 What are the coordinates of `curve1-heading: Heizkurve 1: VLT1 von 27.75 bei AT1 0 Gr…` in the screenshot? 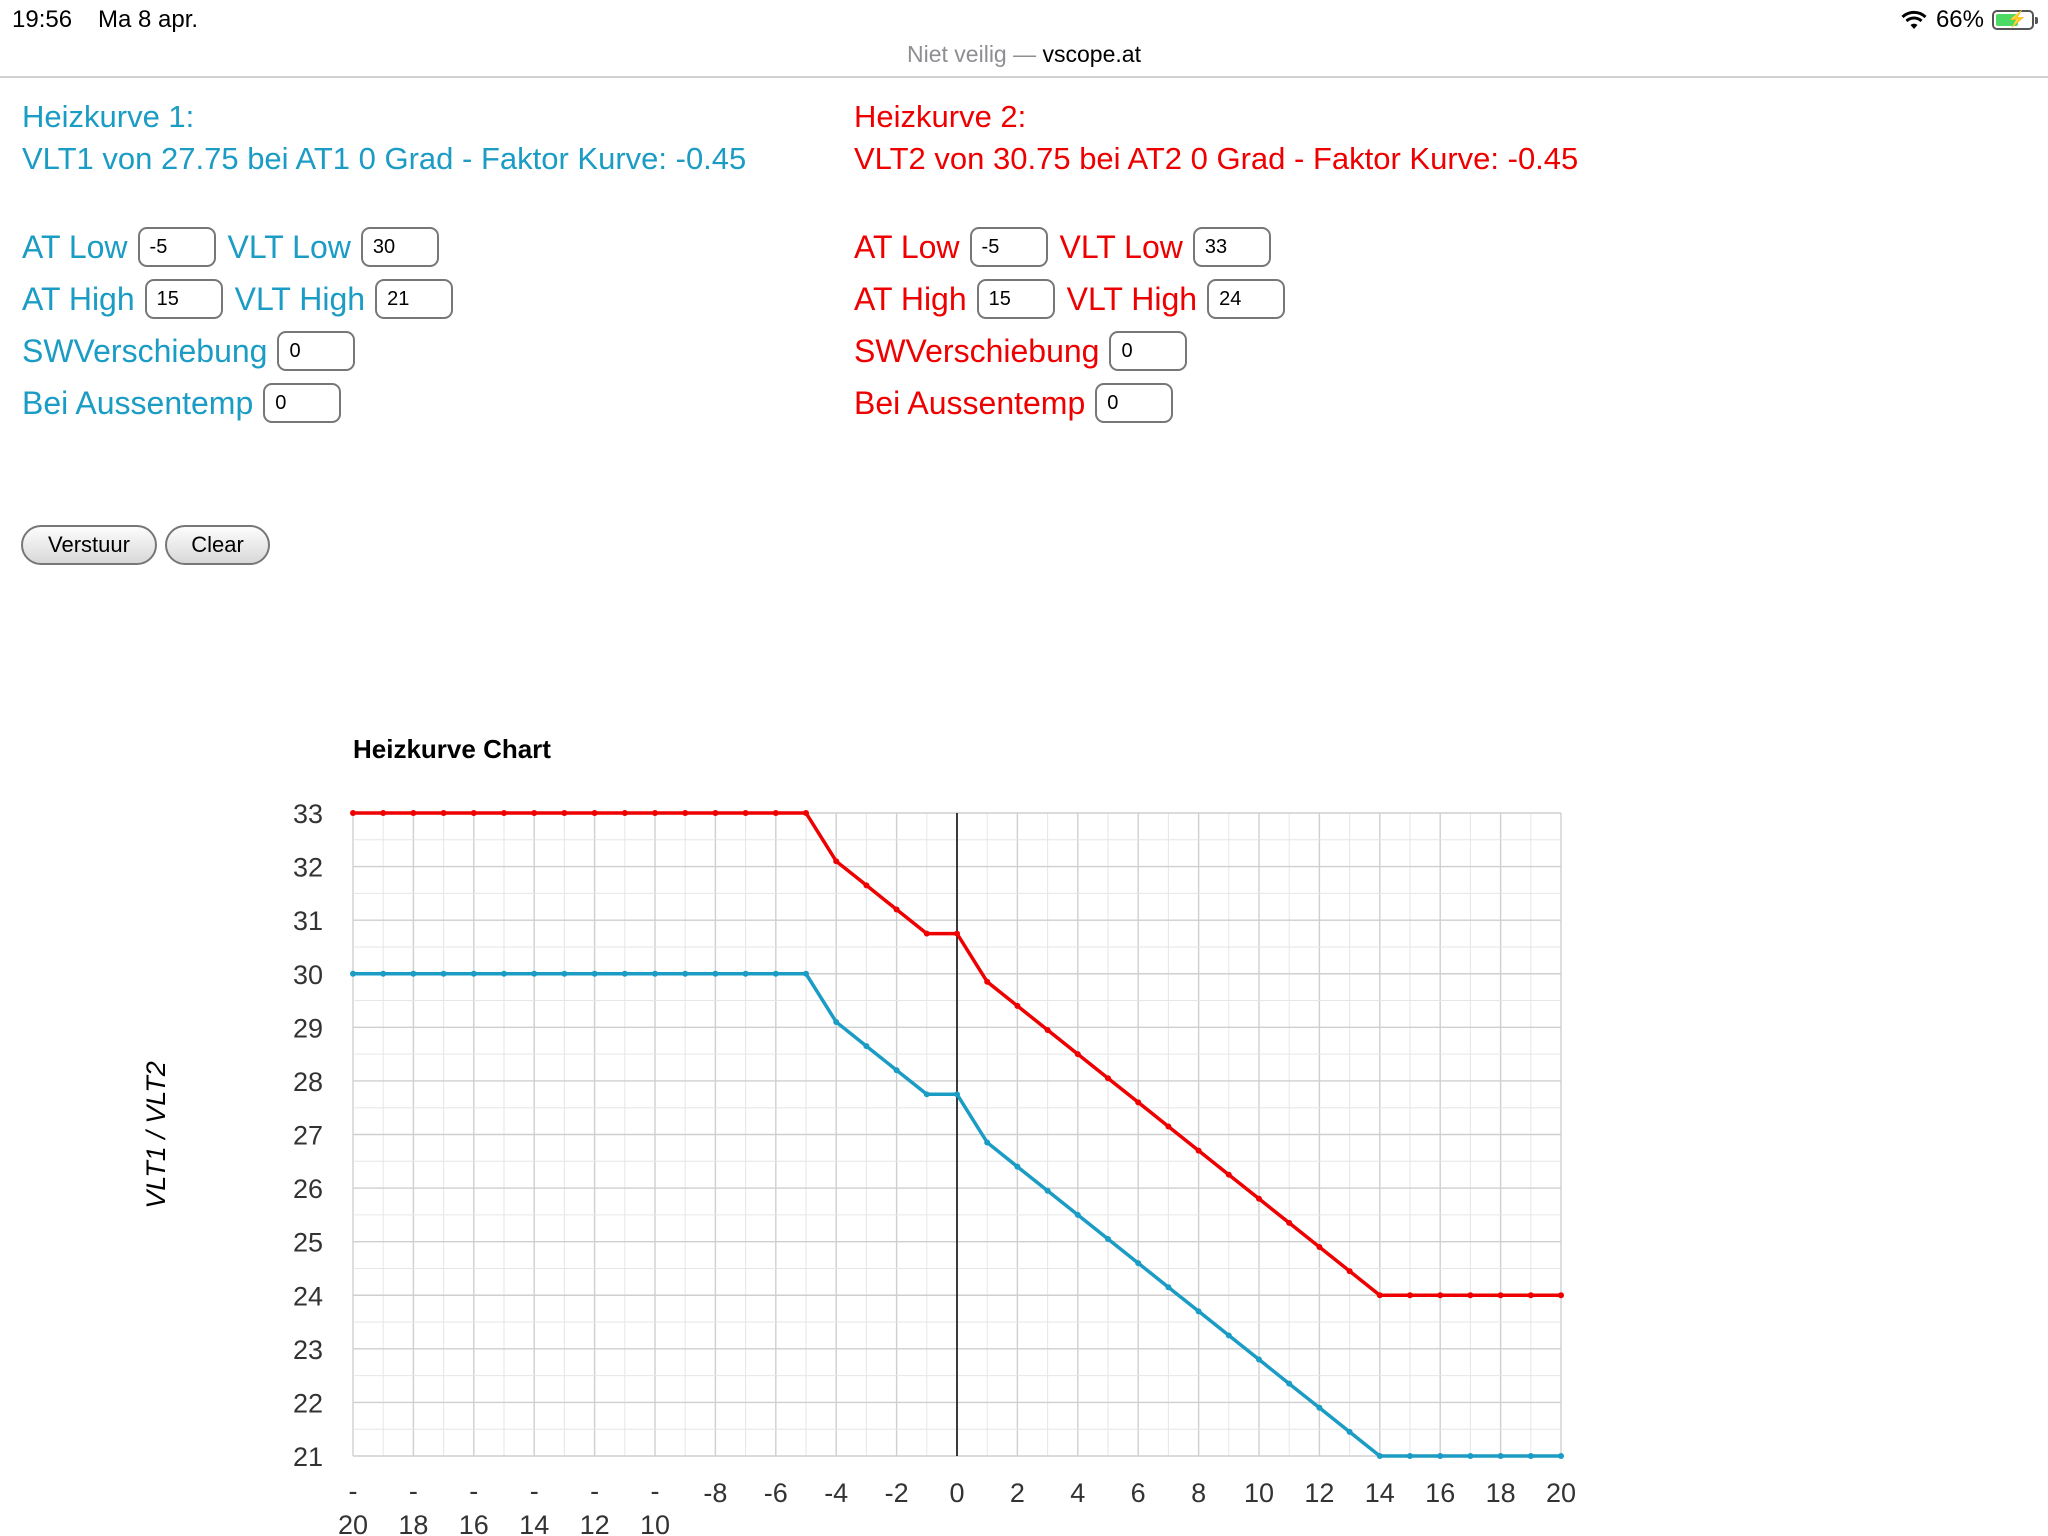 It's located at (384, 138).